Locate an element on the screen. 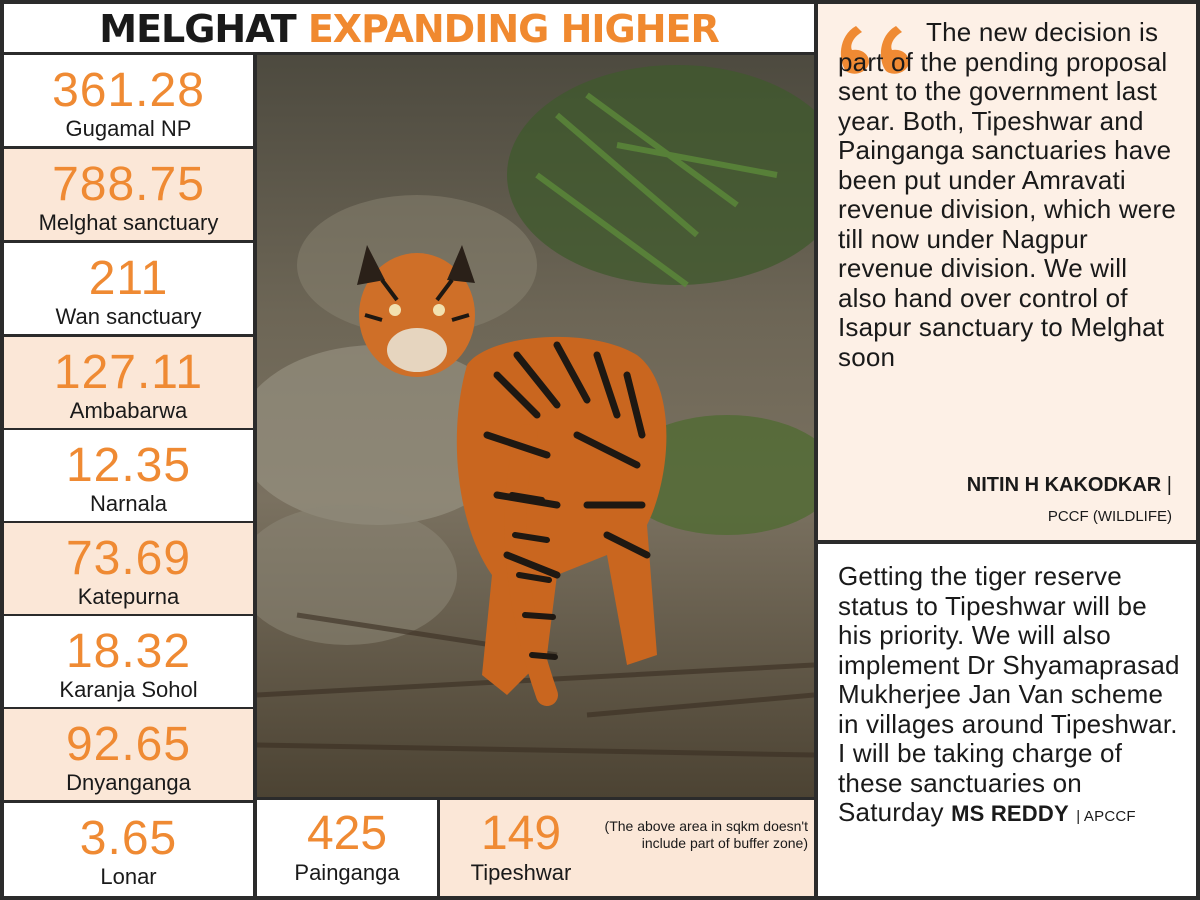 Image resolution: width=1200 pixels, height=900 pixels. stat-ambabarwa: 127.11 Ambabarwa is located at coordinates (128, 382).